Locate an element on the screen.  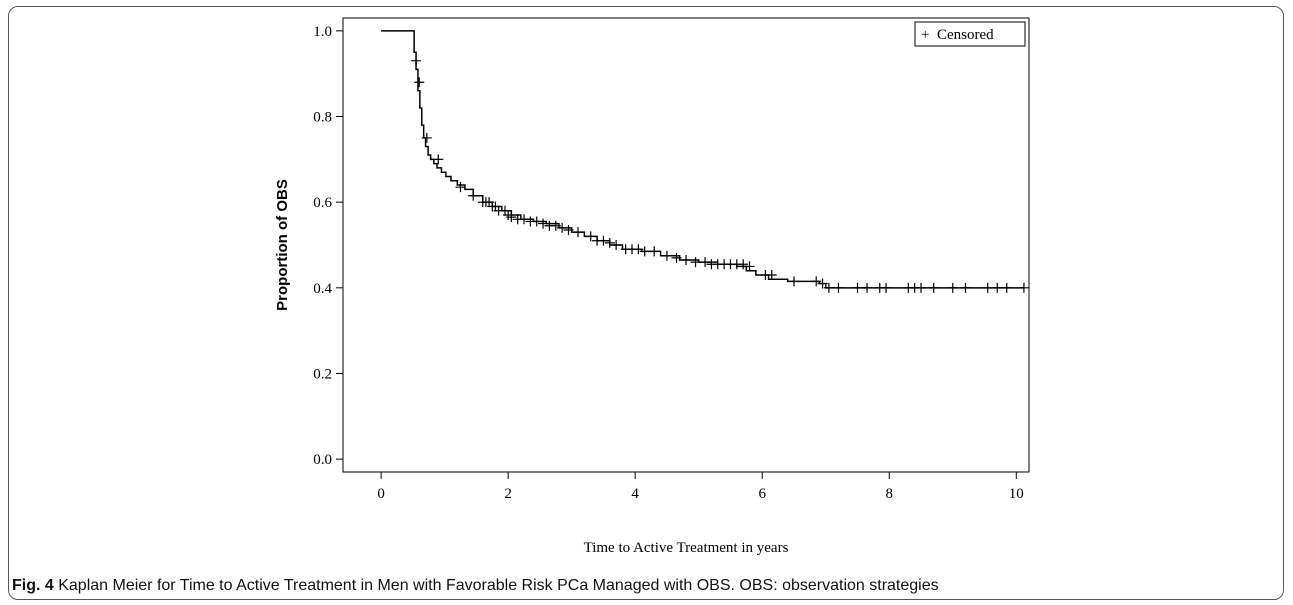
x-axis-label: Time to Active Treatment in years is located at coordinates (686, 548).